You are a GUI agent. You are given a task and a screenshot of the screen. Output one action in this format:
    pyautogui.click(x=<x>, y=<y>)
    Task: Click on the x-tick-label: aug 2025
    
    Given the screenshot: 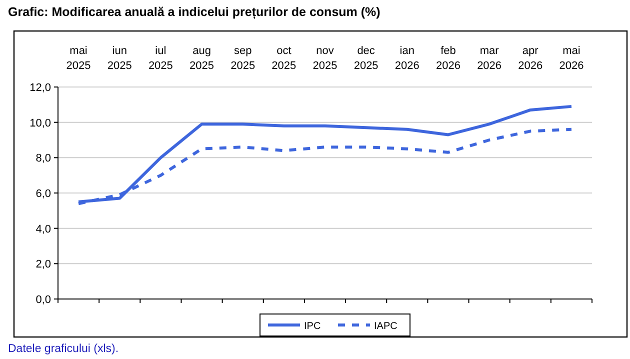 What is the action you would take?
    pyautogui.click(x=202, y=58)
    